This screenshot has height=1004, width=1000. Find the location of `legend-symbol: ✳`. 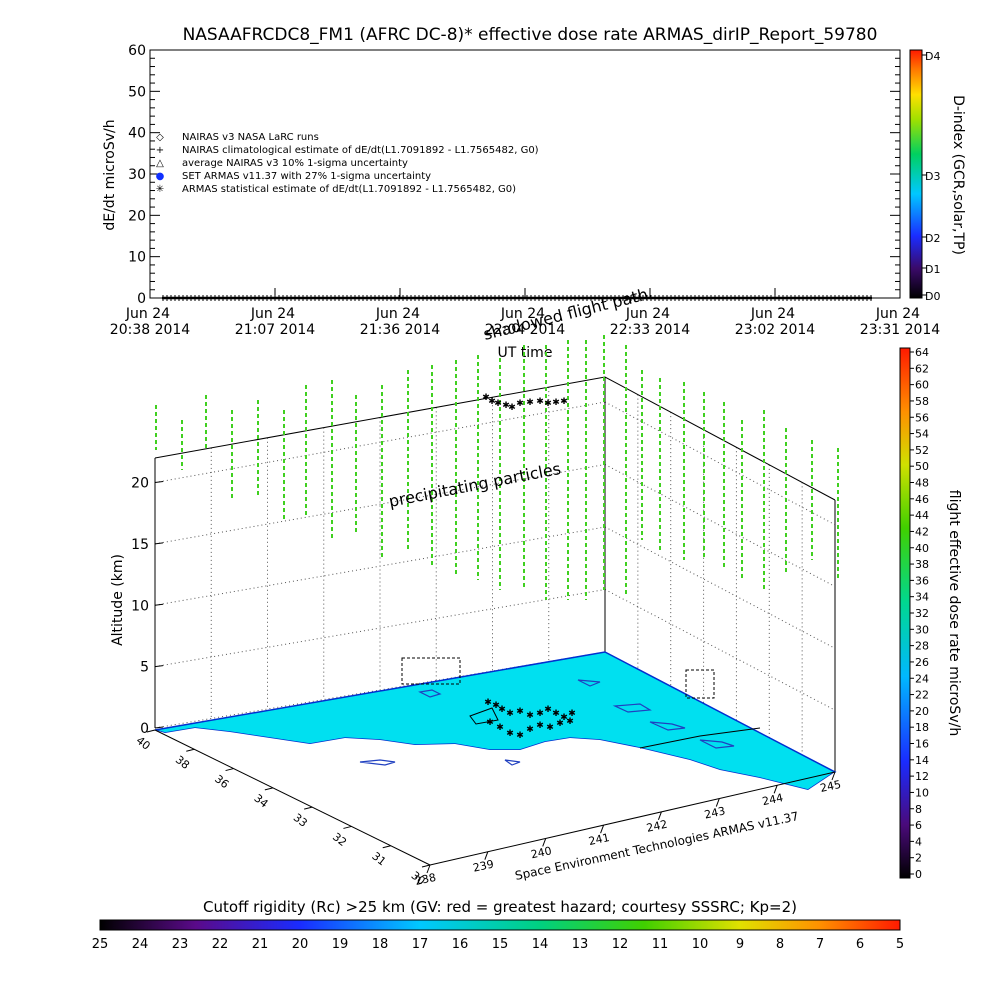

legend-symbol: ✳ is located at coordinates (160, 189).